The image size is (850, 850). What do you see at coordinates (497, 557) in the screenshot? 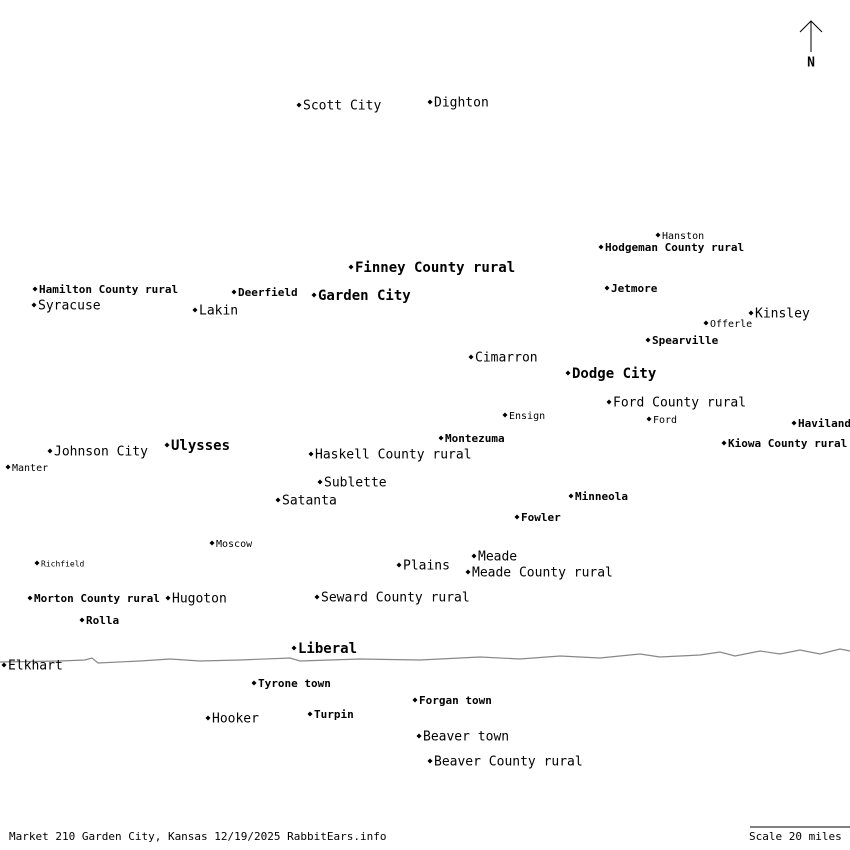
I see `place-label: Meade` at bounding box center [497, 557].